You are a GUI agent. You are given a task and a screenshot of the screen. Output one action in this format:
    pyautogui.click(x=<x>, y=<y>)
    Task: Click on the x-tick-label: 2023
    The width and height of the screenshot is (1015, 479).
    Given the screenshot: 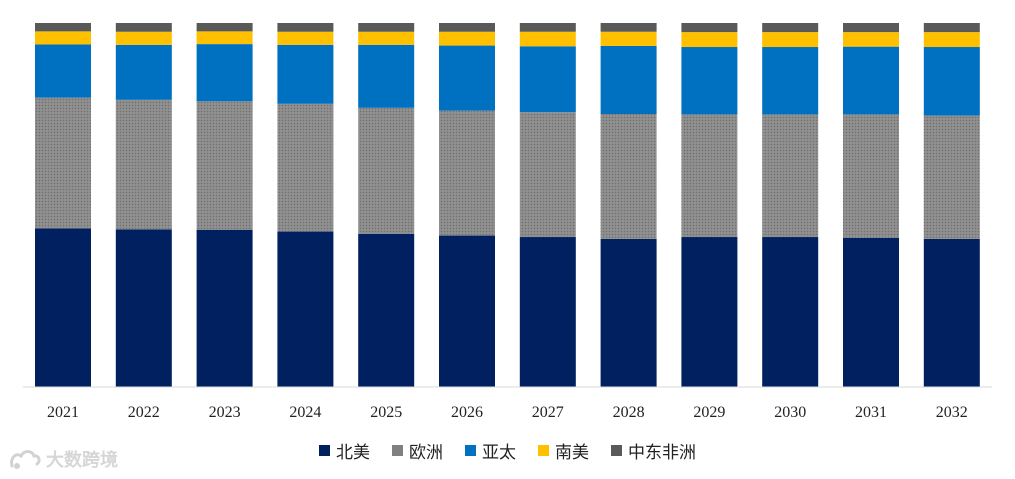 What is the action you would take?
    pyautogui.click(x=225, y=412)
    